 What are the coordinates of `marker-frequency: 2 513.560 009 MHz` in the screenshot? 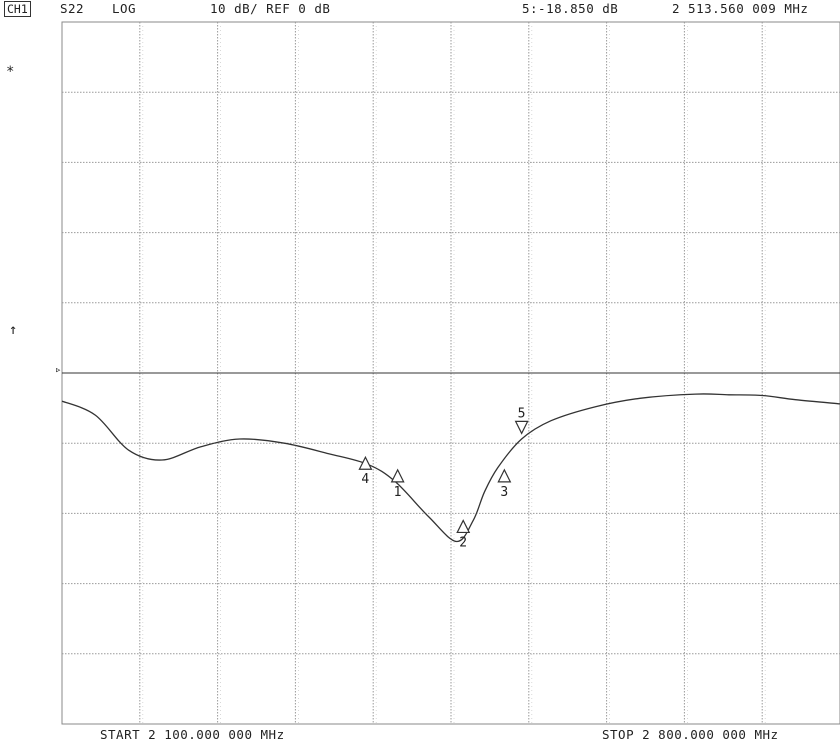 It's located at (740, 8).